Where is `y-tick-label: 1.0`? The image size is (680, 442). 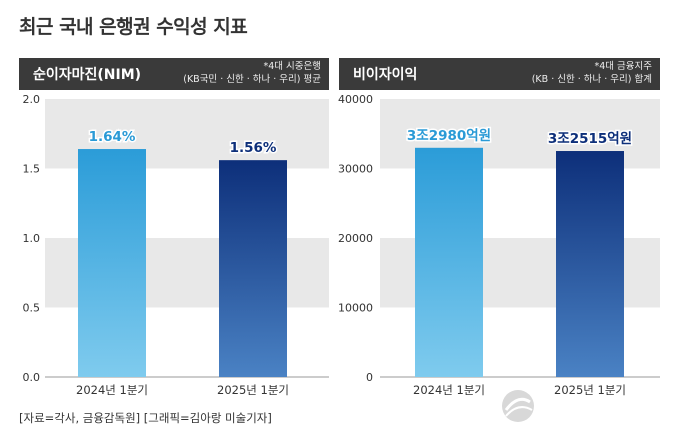 y-tick-label: 1.0 is located at coordinates (32, 238).